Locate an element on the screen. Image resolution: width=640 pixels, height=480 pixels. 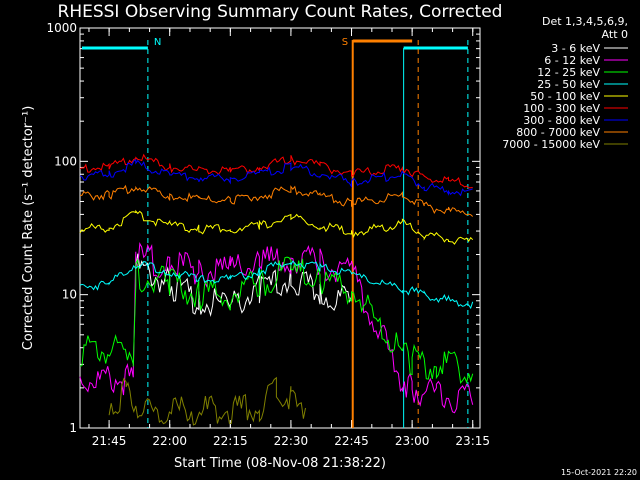
legend-label: 800 - 7000 keV is located at coordinates (558, 132).